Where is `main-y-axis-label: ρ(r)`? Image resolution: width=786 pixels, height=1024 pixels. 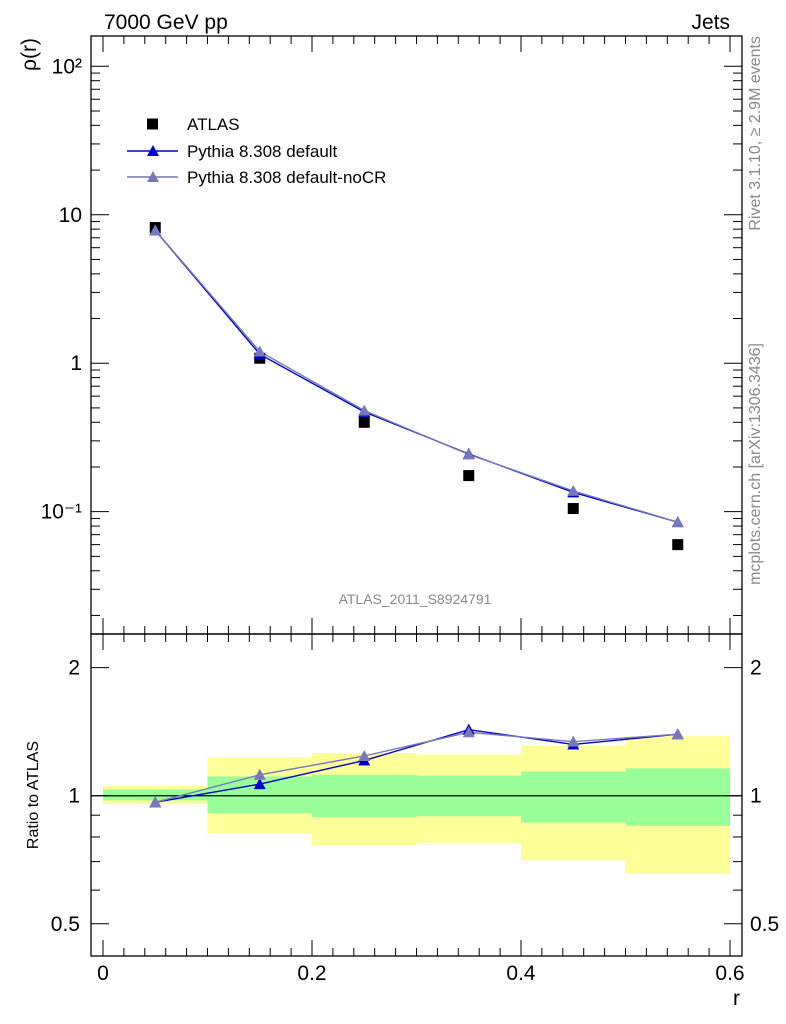
main-y-axis-label: ρ(r) is located at coordinates (29, 54).